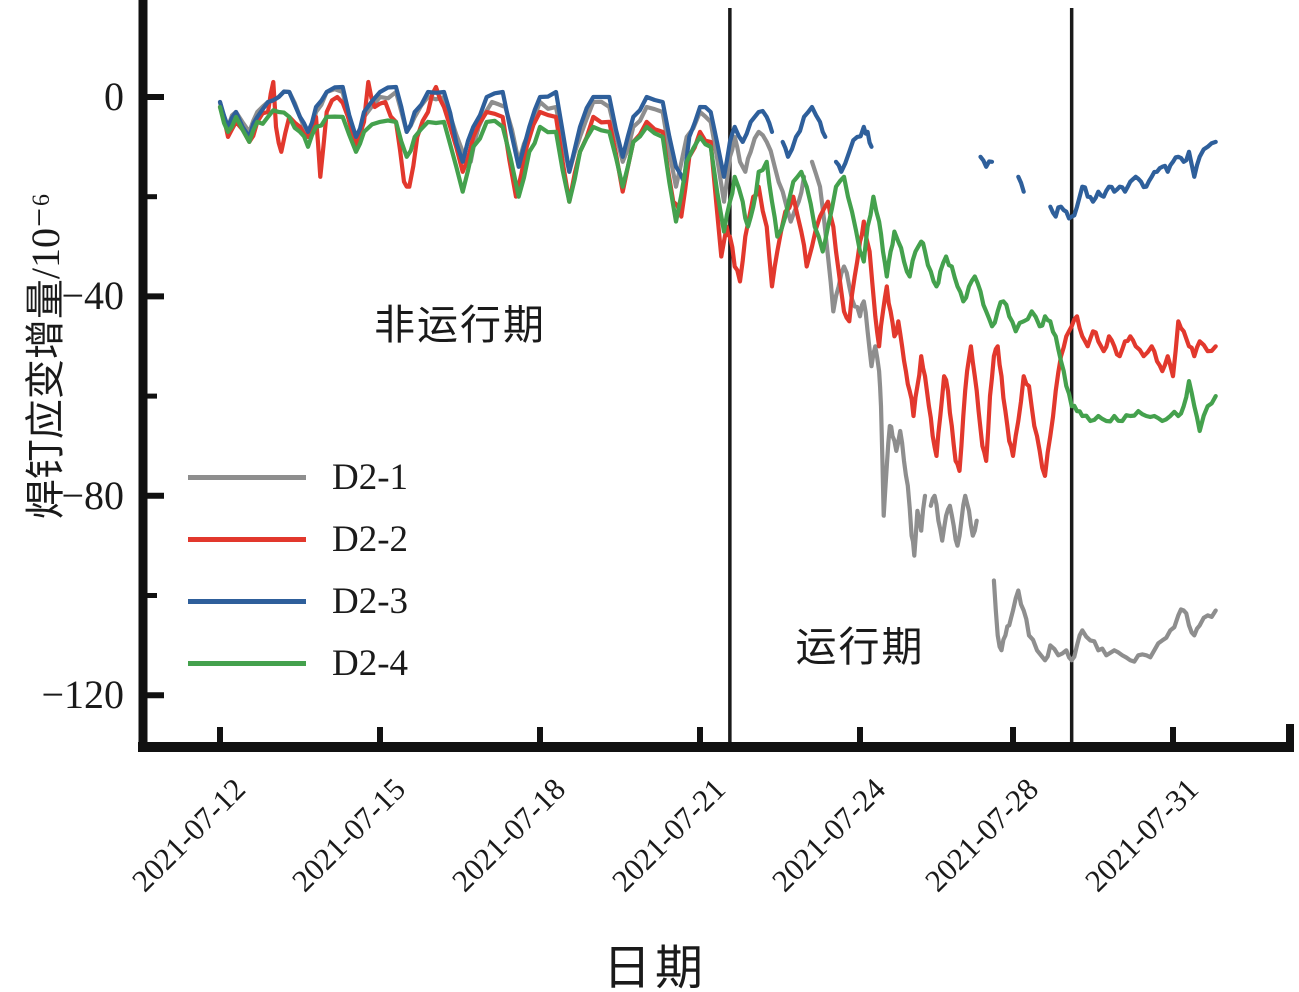  I want to click on y-tick-label: −120, so click(82, 695).